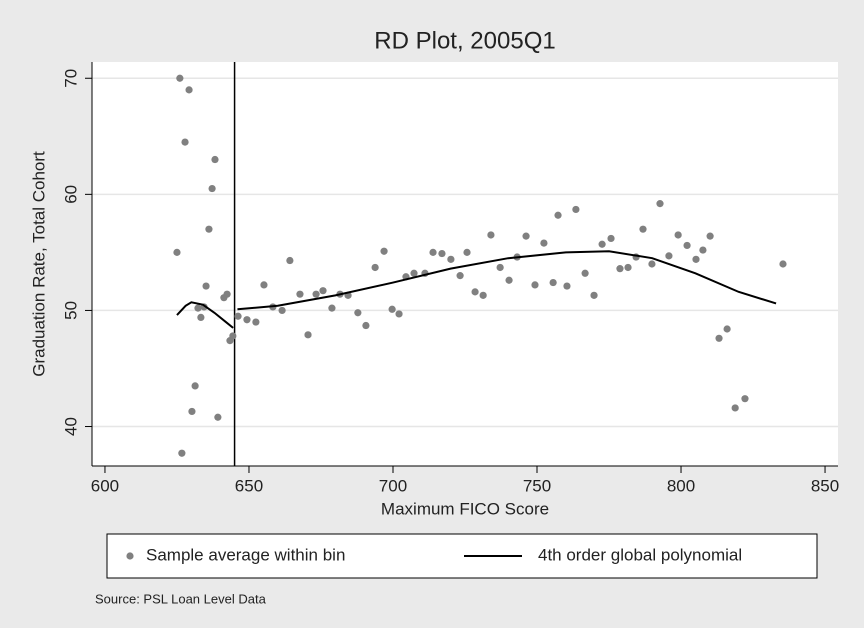 Image resolution: width=864 pixels, height=628 pixels. Describe the element at coordinates (640, 554) in the screenshot. I see `legend-label: 4th order global polynomial` at that location.